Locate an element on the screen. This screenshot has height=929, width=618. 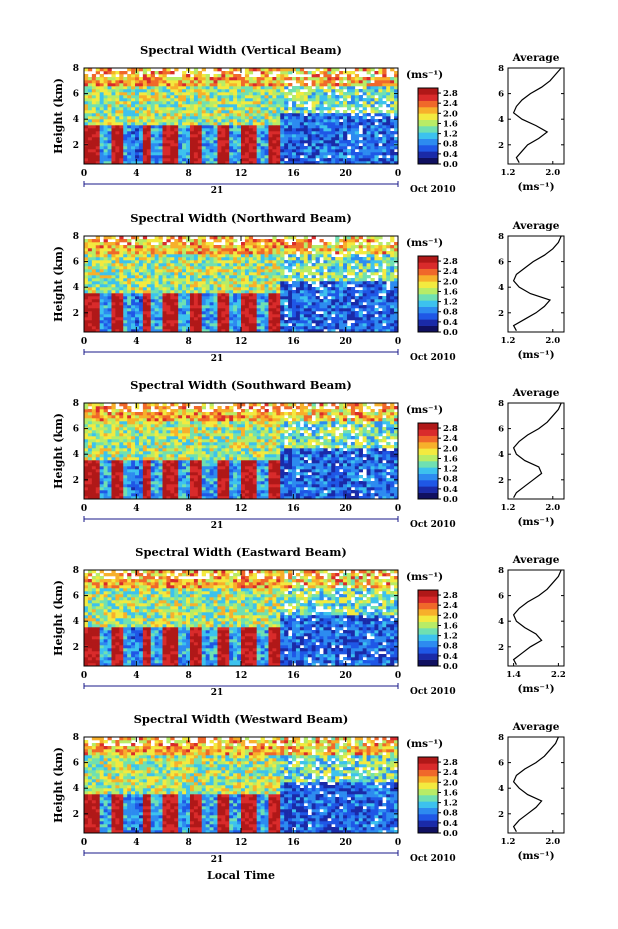
avg-y-tick-label: 4 is located at coordinates (501, 120).